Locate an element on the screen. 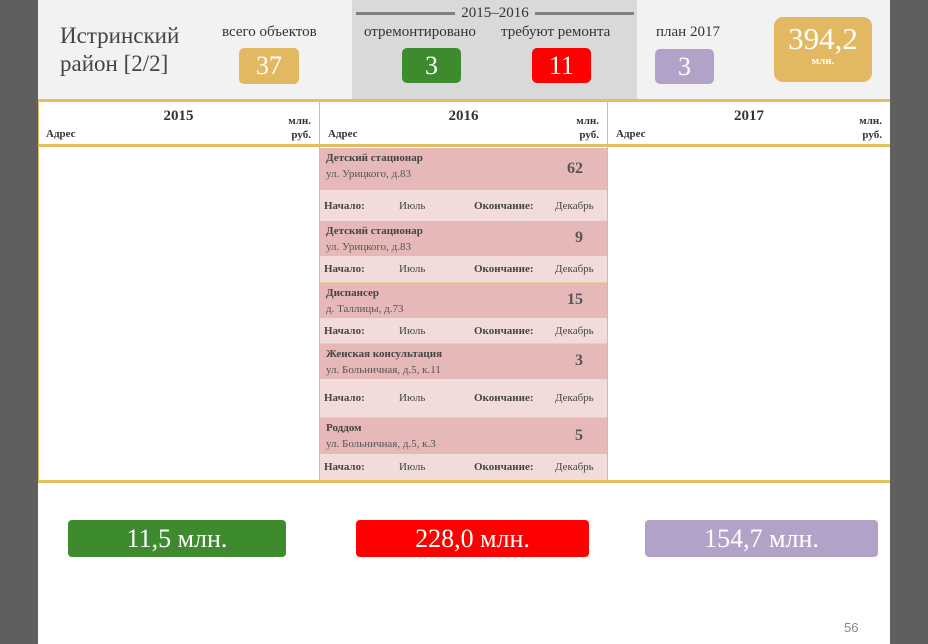  plan-2017-label: план 2017 is located at coordinates (688, 32).